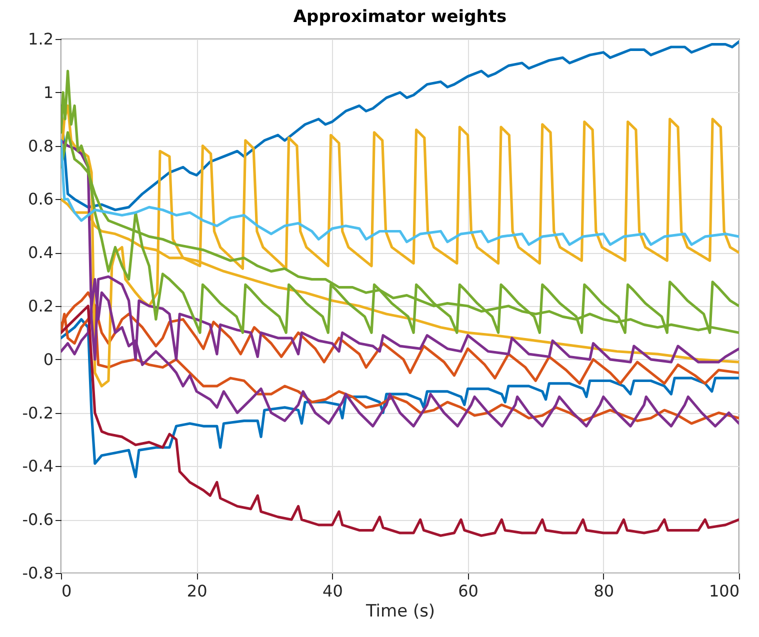  Describe the element at coordinates (604, 591) in the screenshot. I see `x-tick-label: 80` at that location.